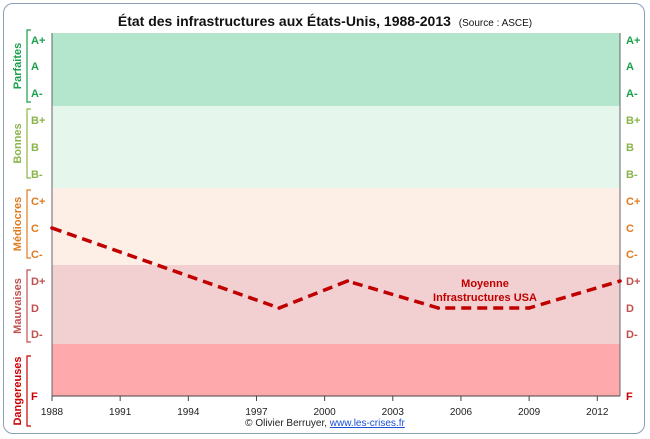  I want to click on credit-line: © Olivier Berruyer, www.les-crises.fr, so click(325, 423).